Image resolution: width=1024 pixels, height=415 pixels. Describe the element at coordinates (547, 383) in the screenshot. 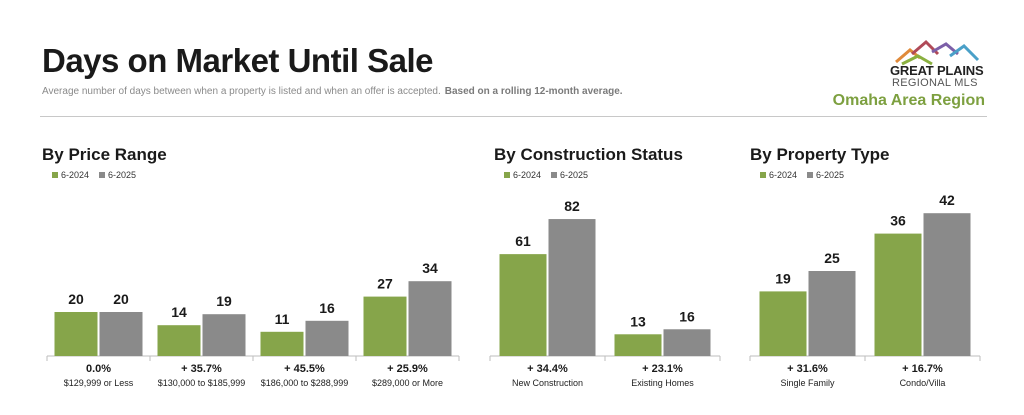

I see `category-label: New Construction` at that location.